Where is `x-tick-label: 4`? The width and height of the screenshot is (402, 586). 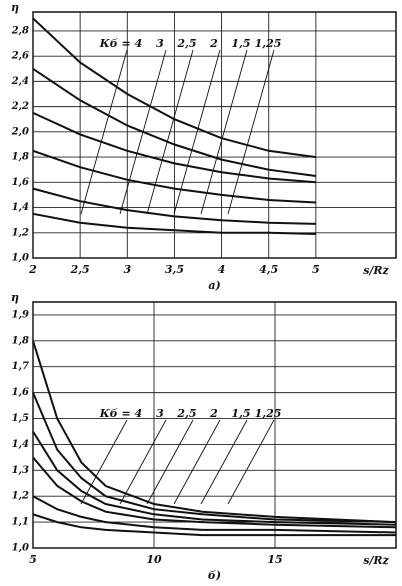
x-tick-label: 4 is located at coordinates (222, 269).